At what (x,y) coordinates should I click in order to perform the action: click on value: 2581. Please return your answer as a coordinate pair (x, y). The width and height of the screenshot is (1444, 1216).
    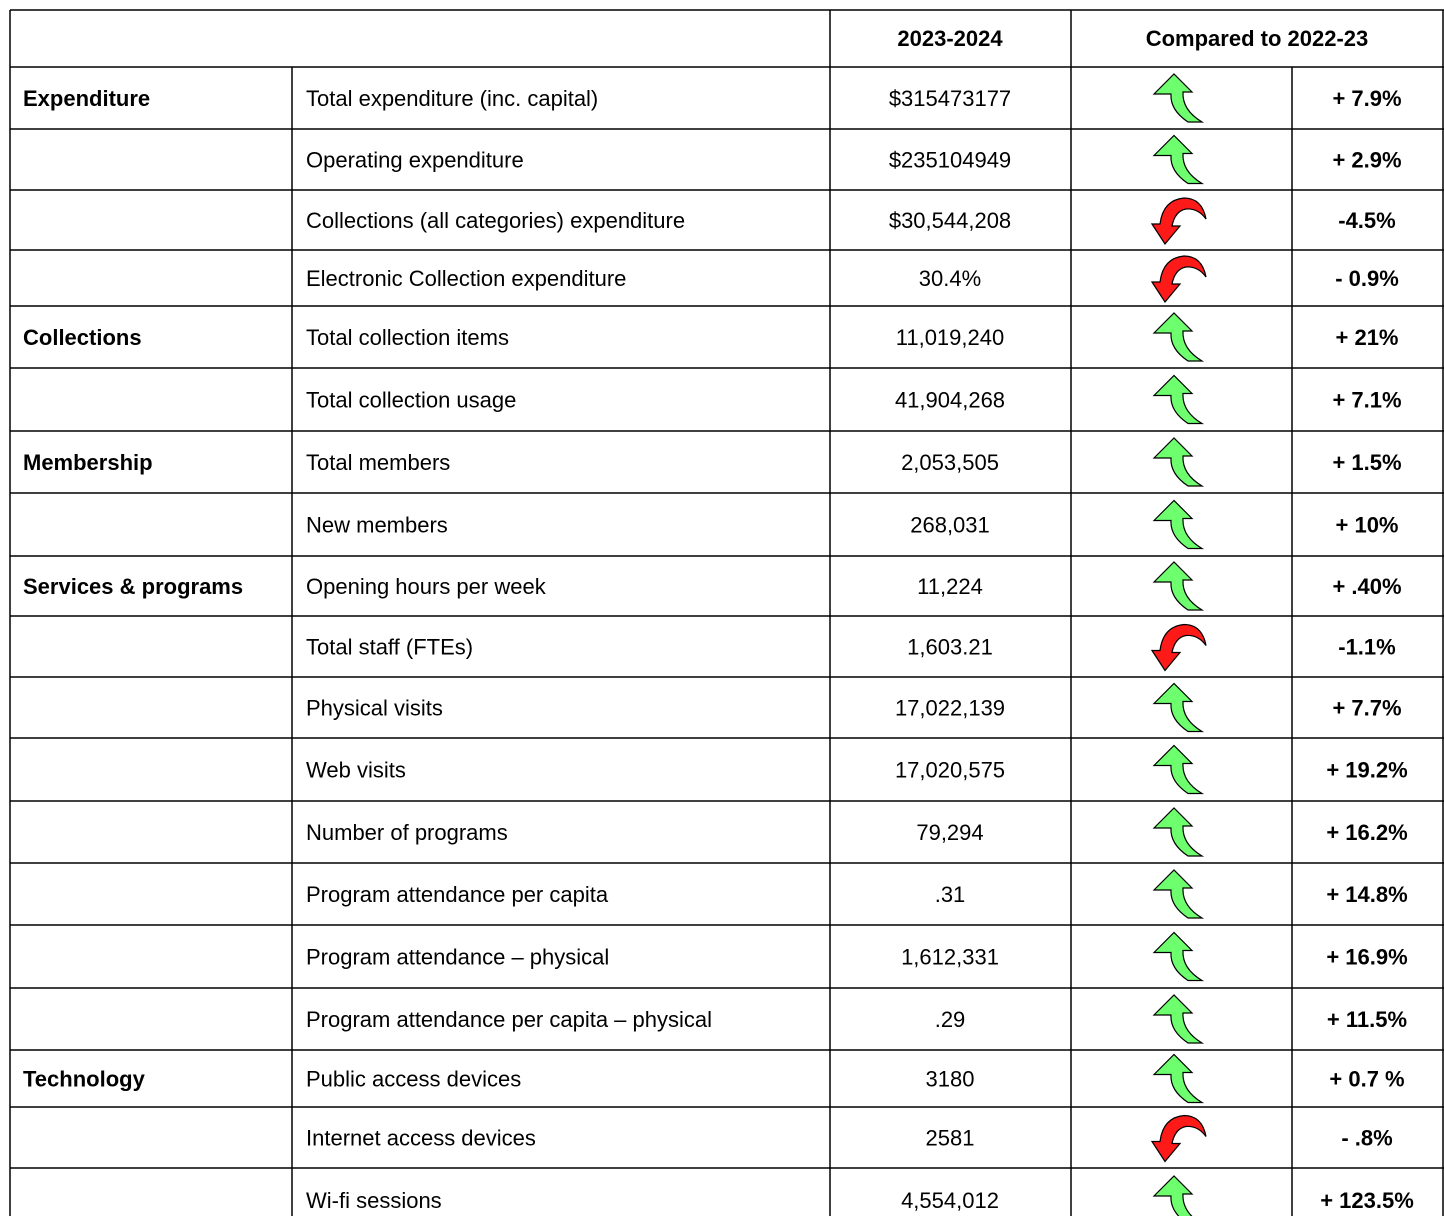
    Looking at the image, I should click on (950, 1137).